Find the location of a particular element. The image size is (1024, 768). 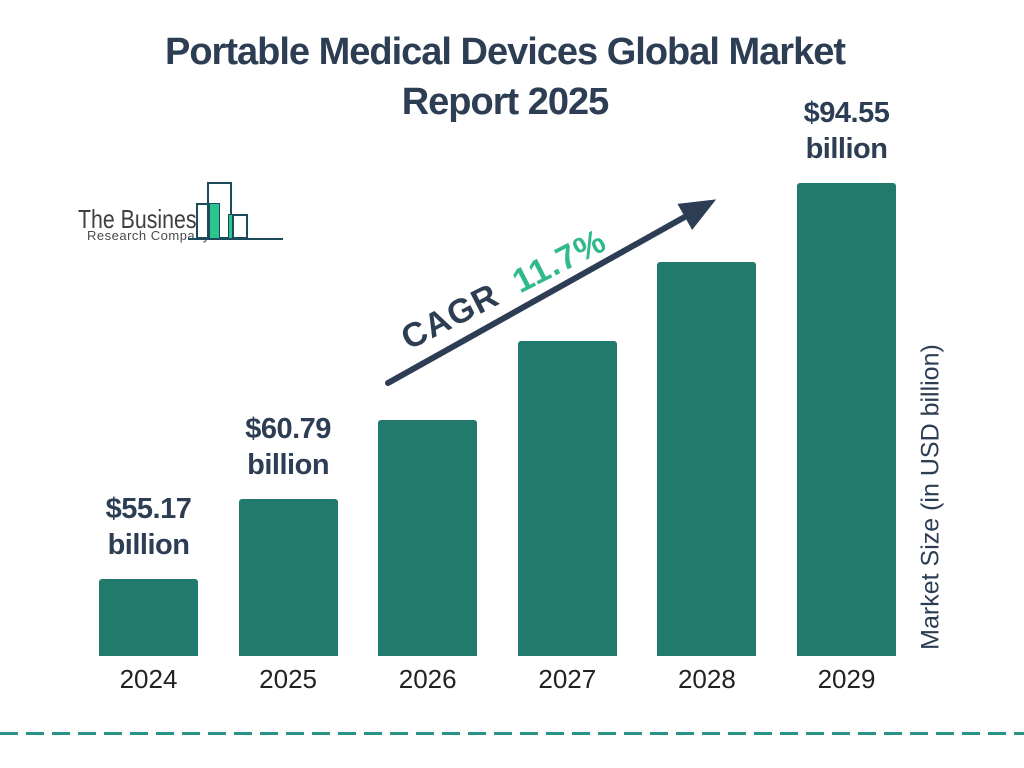

chart-title-line1: Portable Medical Devices Global Market is located at coordinates (505, 52).